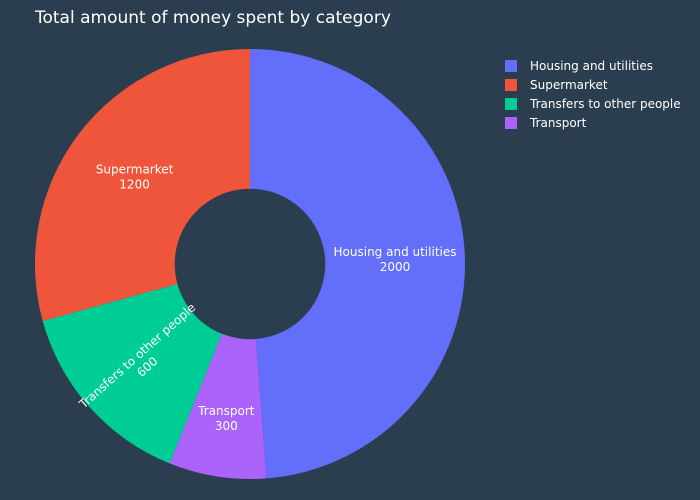  What do you see at coordinates (569, 84) in the screenshot?
I see `legend-label-supermarket: Supermarket` at bounding box center [569, 84].